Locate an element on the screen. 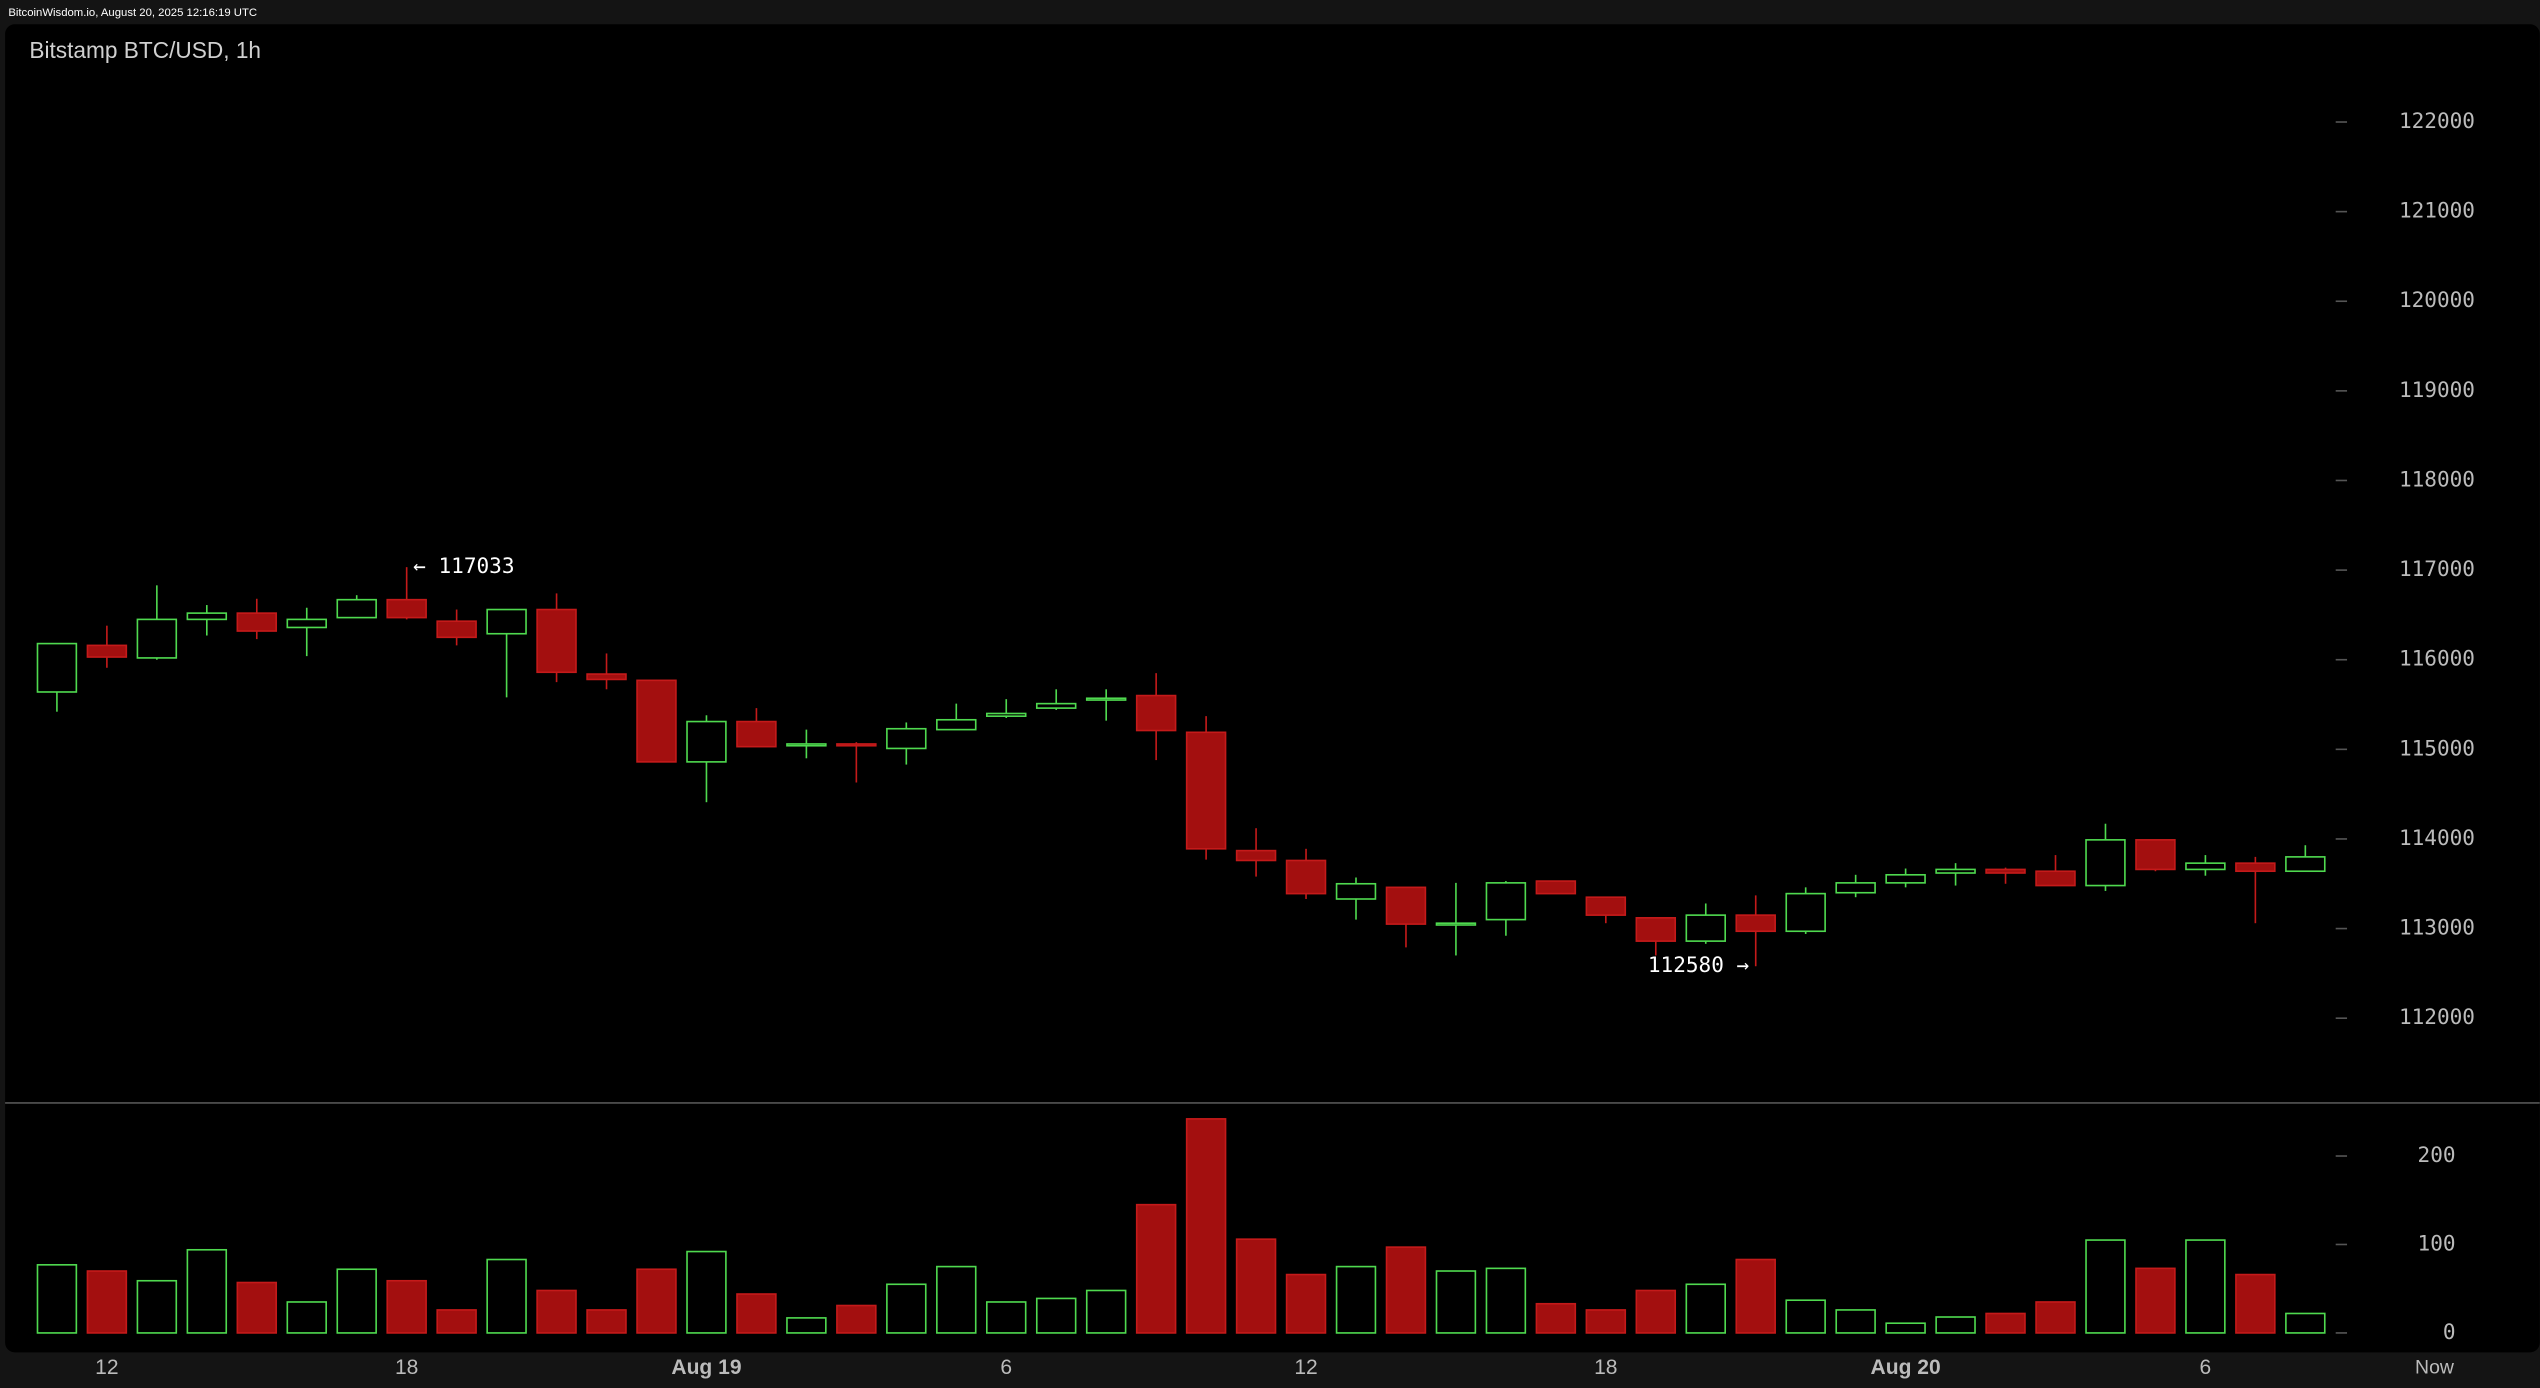  x-tick-label: Aug 20 is located at coordinates (1906, 1367).